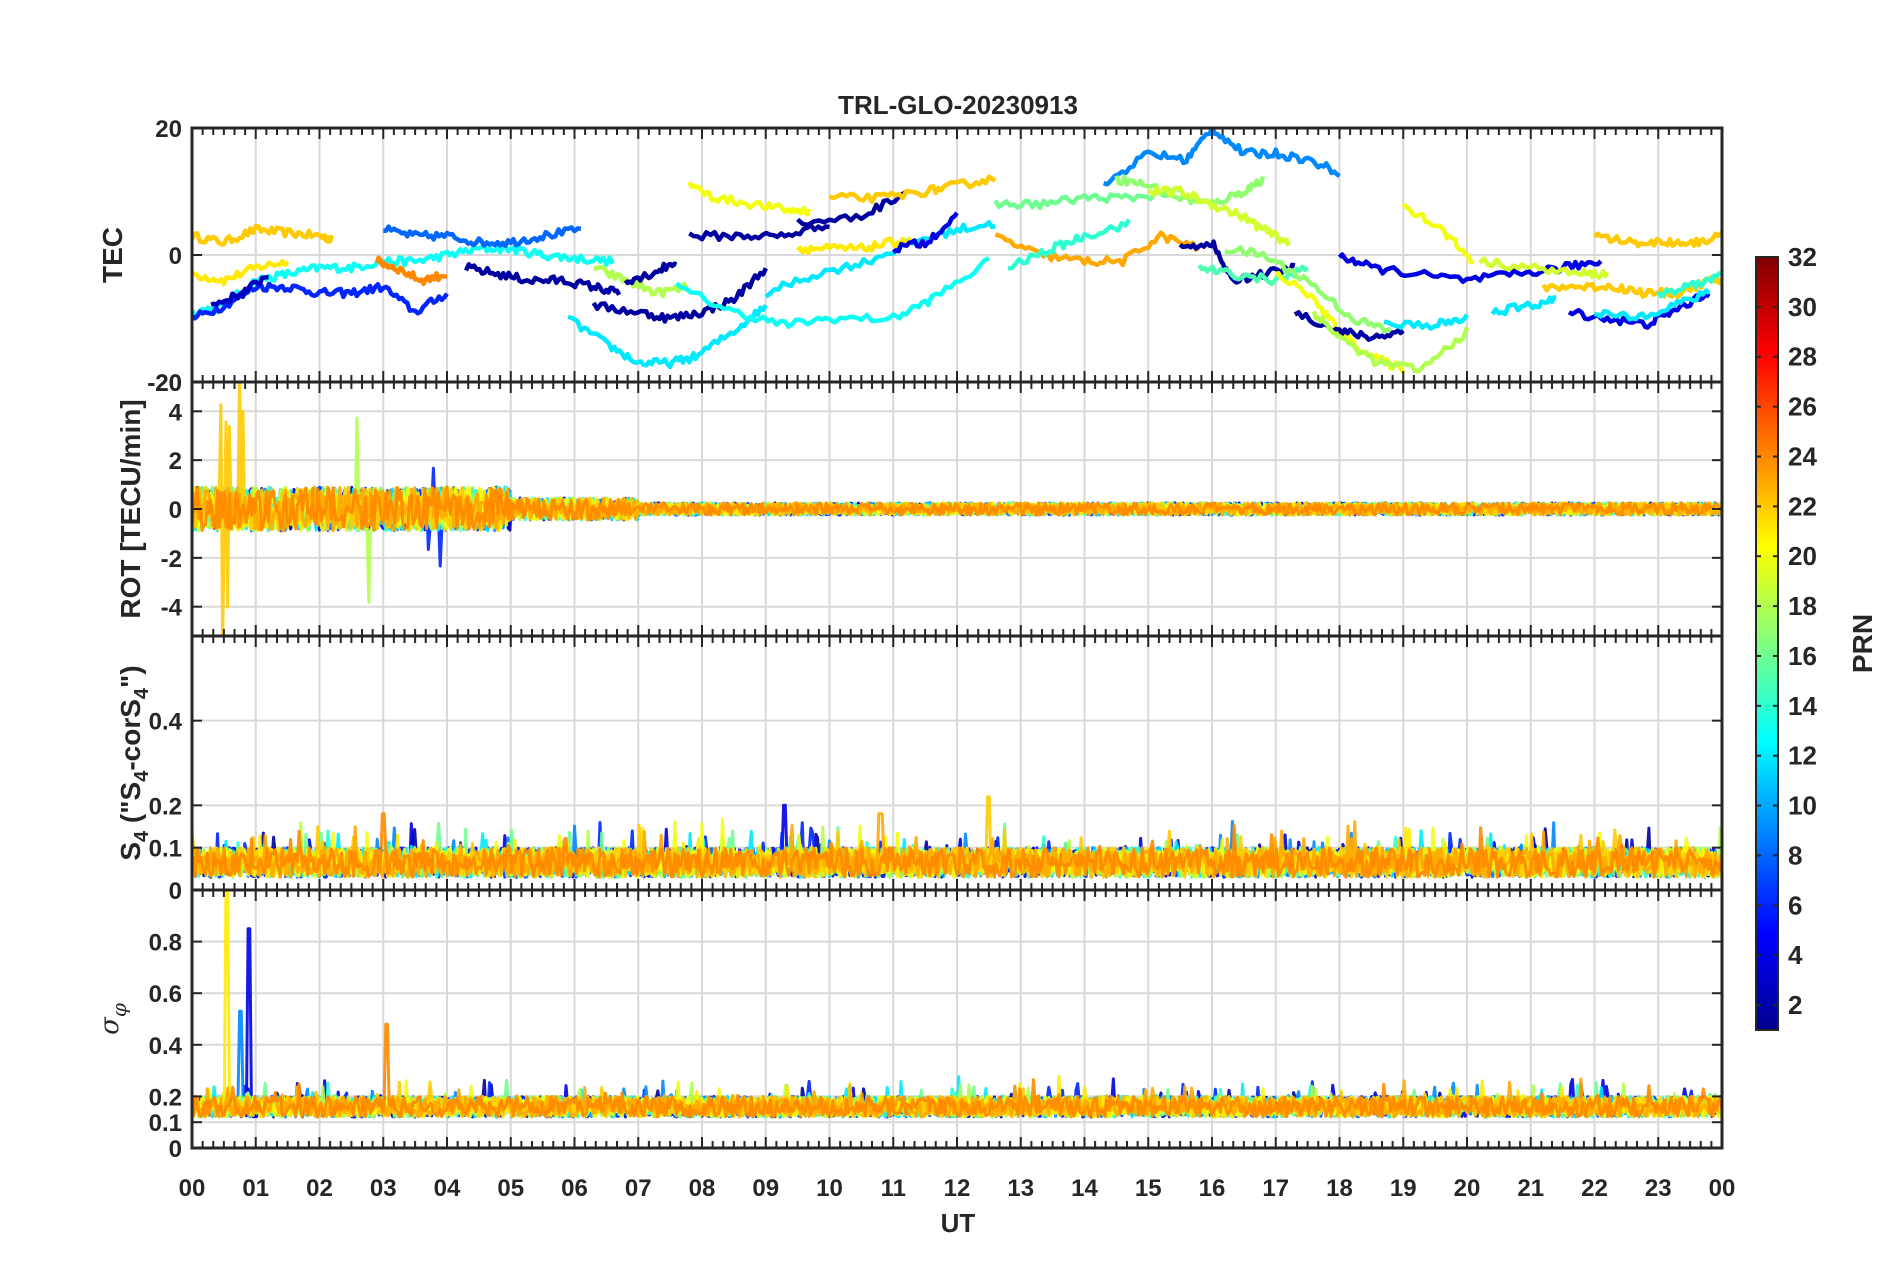 The width and height of the screenshot is (1902, 1272). I want to click on x-tick-label: 01, so click(255, 1188).